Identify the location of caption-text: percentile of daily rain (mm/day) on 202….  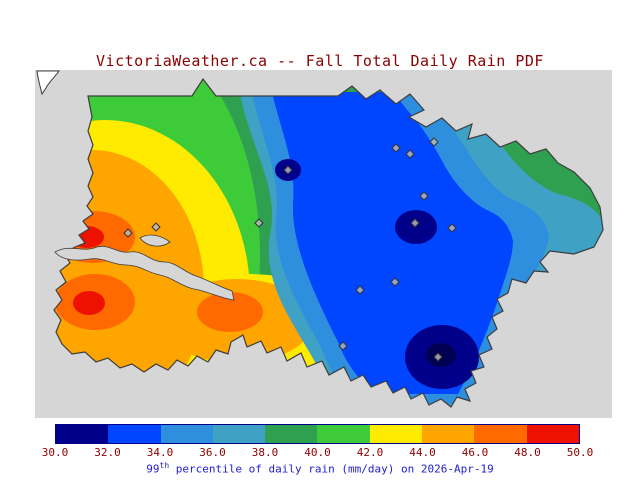
(331, 469).